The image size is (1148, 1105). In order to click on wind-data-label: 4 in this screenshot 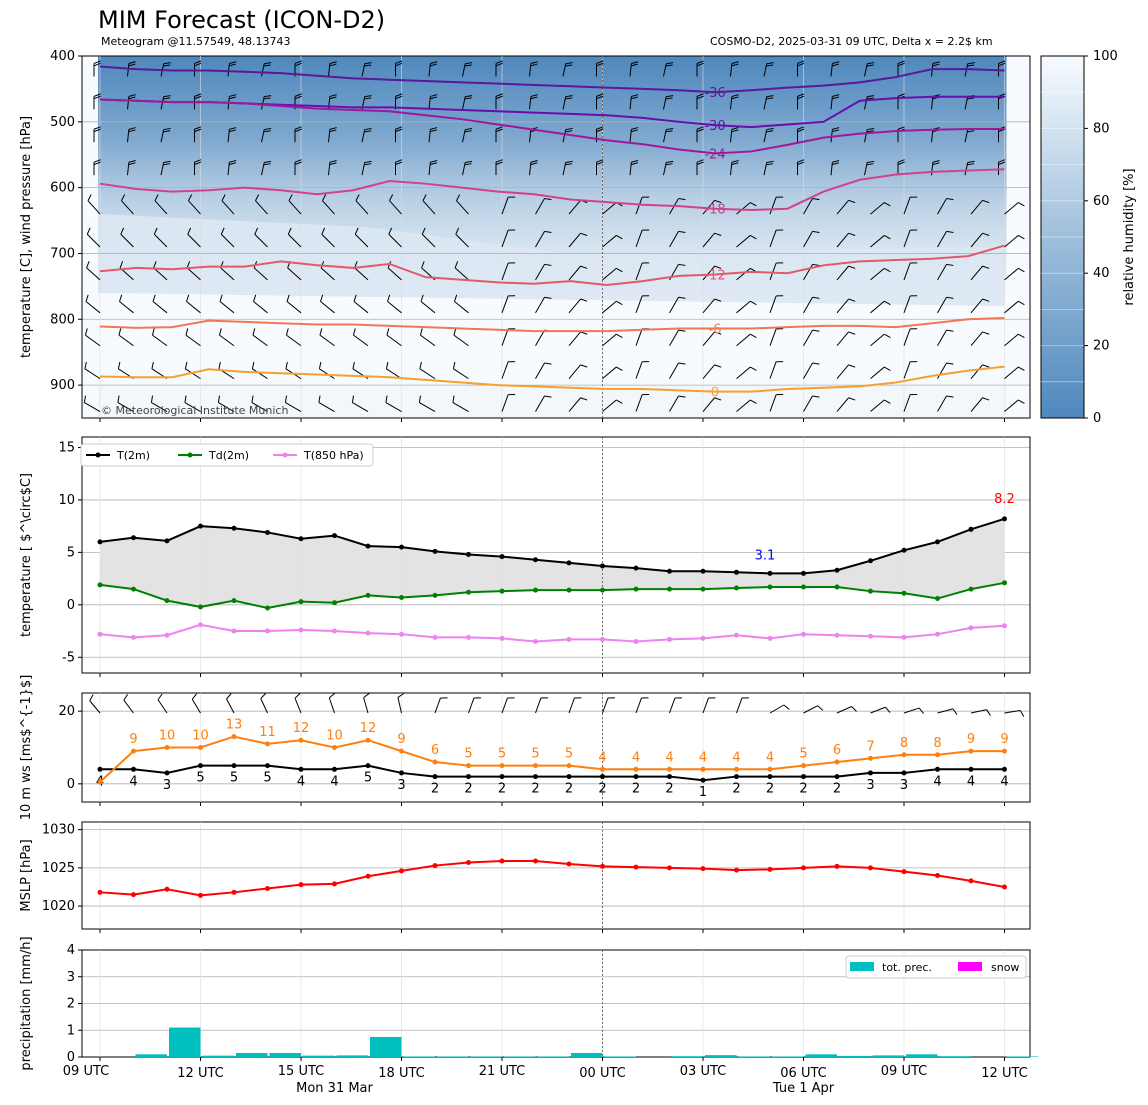, I will do `click(736, 757)`.